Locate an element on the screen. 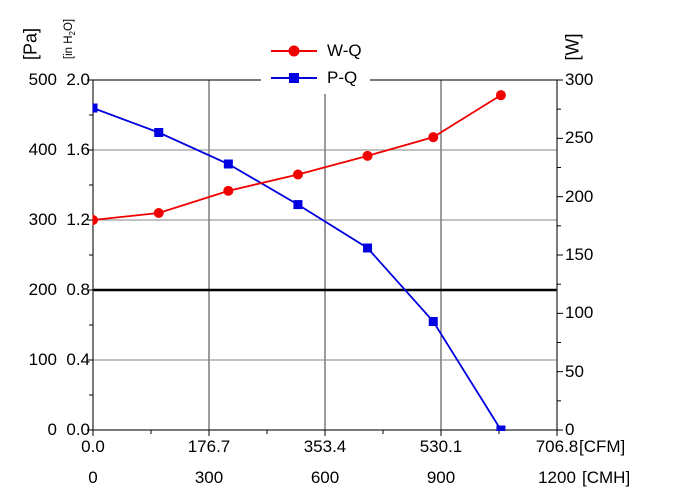 This screenshot has width=673, height=501. bottom-cfm-tick-label: 706.8 is located at coordinates (557, 446).